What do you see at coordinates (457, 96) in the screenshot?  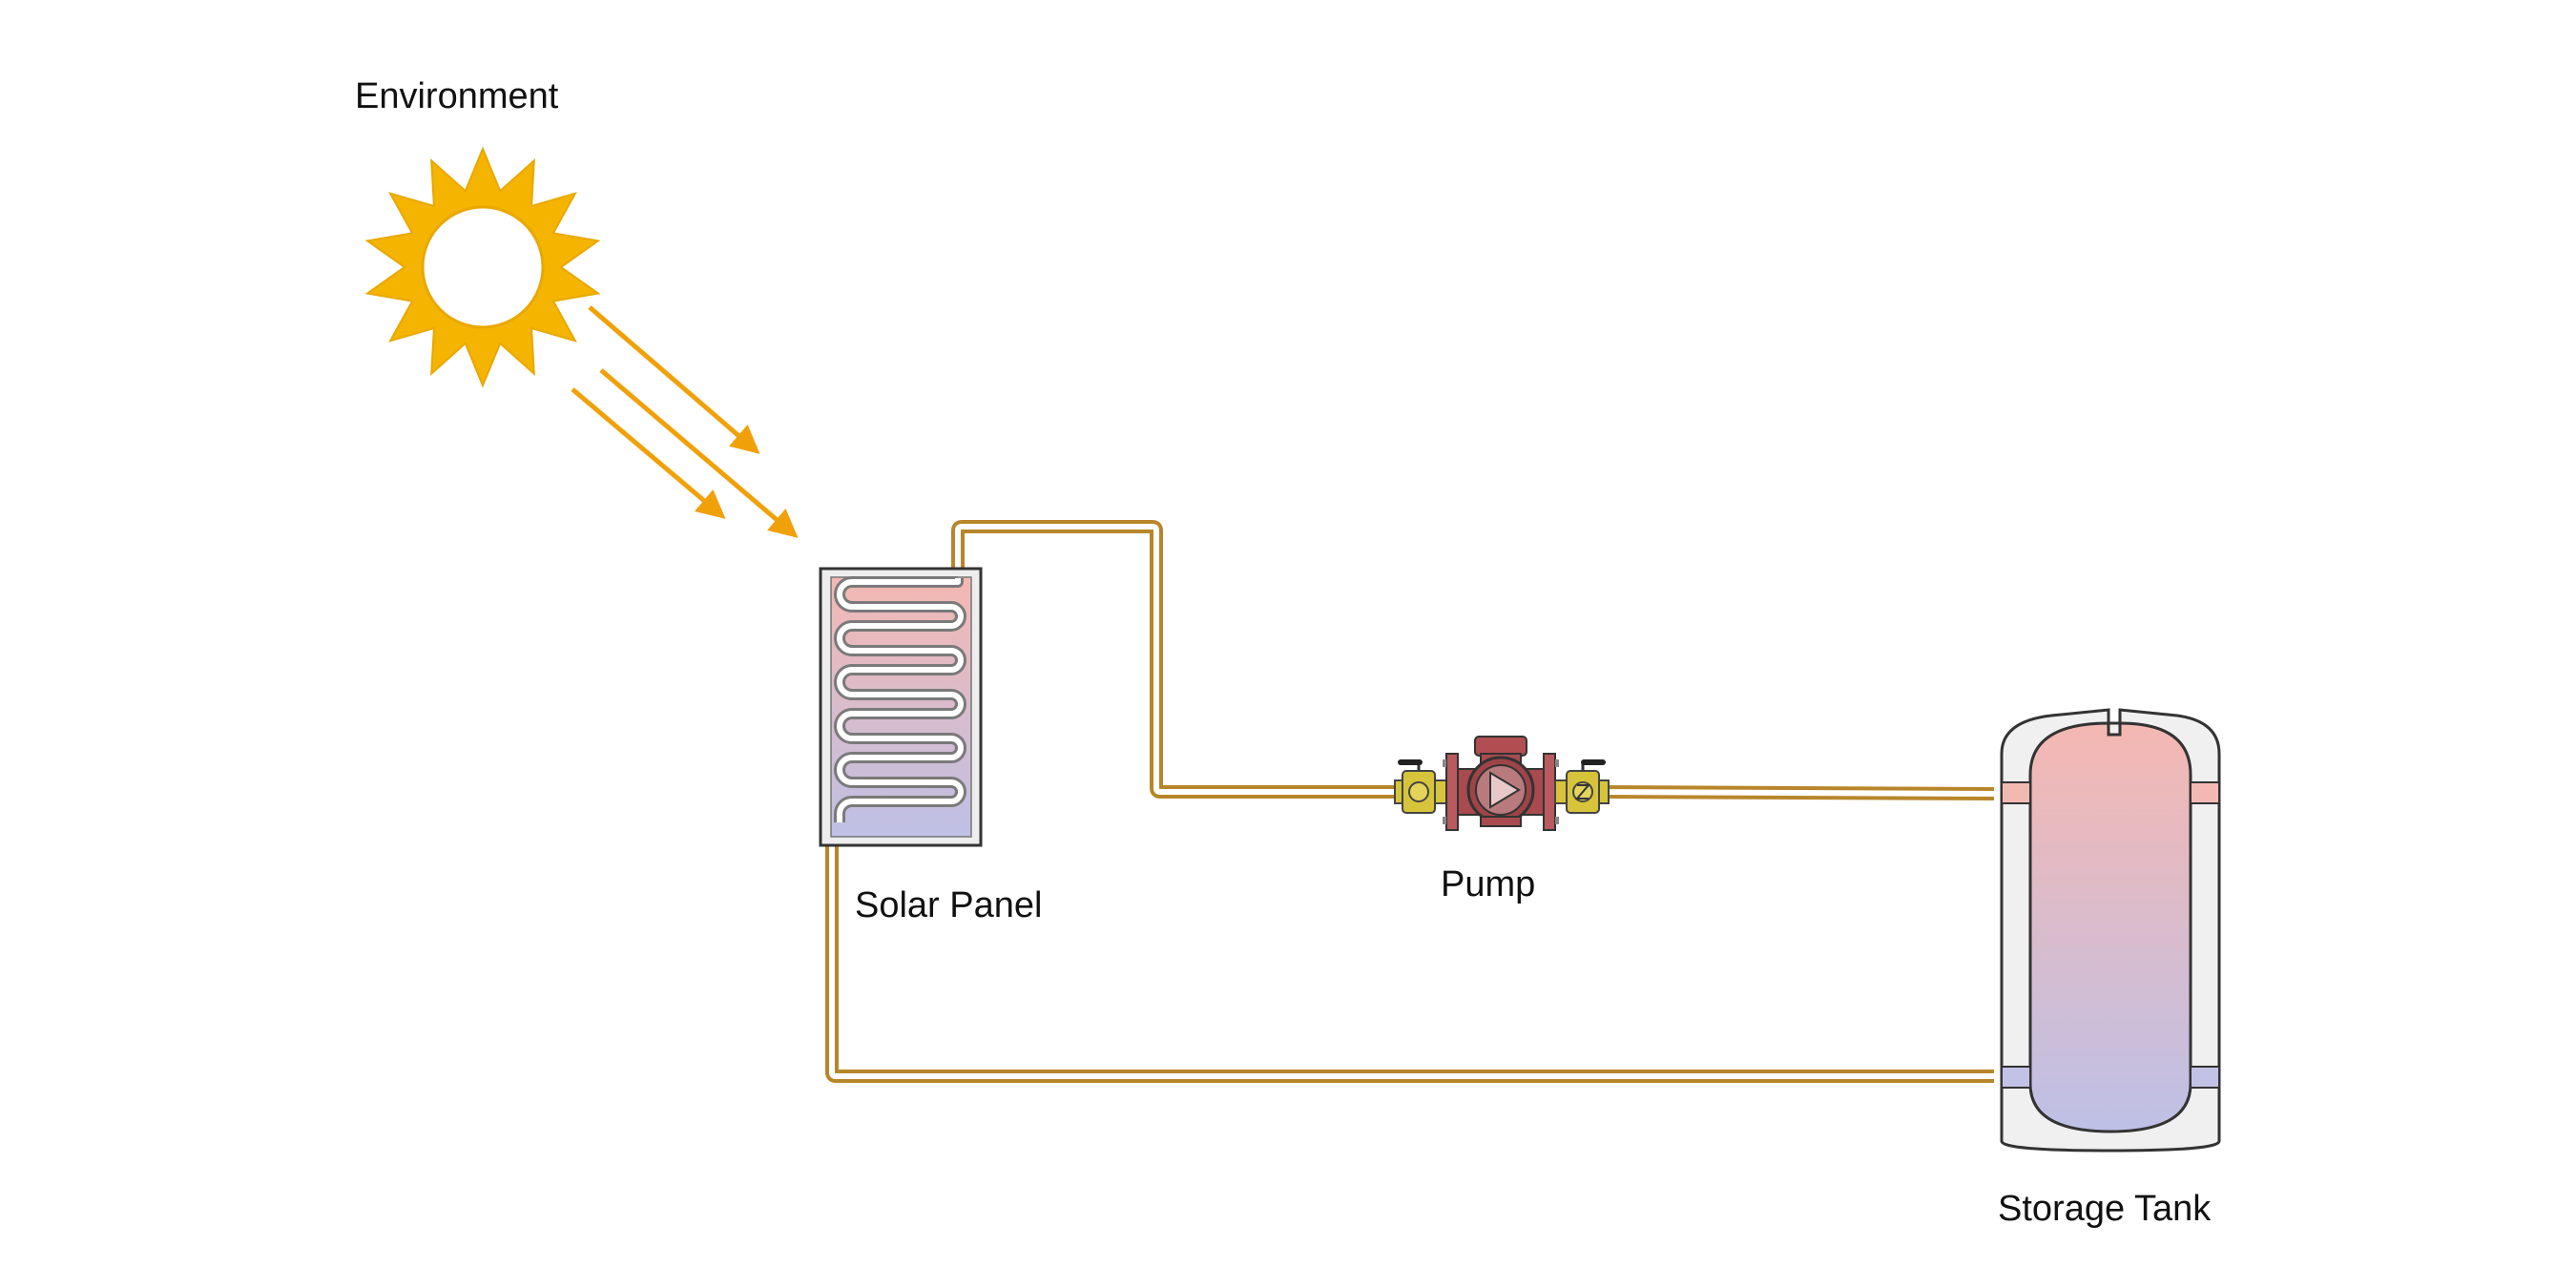 I see `environment-label: Environment` at bounding box center [457, 96].